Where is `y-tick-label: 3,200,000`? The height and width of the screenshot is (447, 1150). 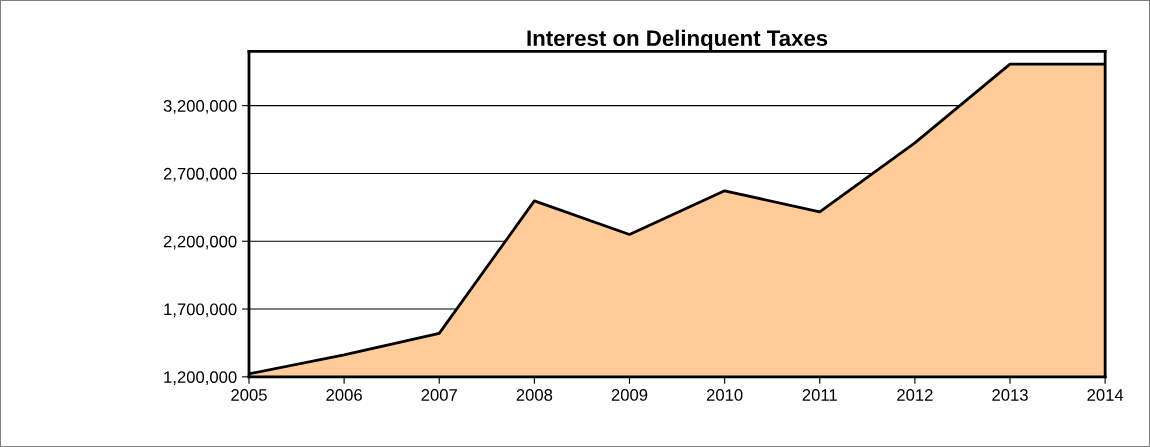 y-tick-label: 3,200,000 is located at coordinates (200, 107).